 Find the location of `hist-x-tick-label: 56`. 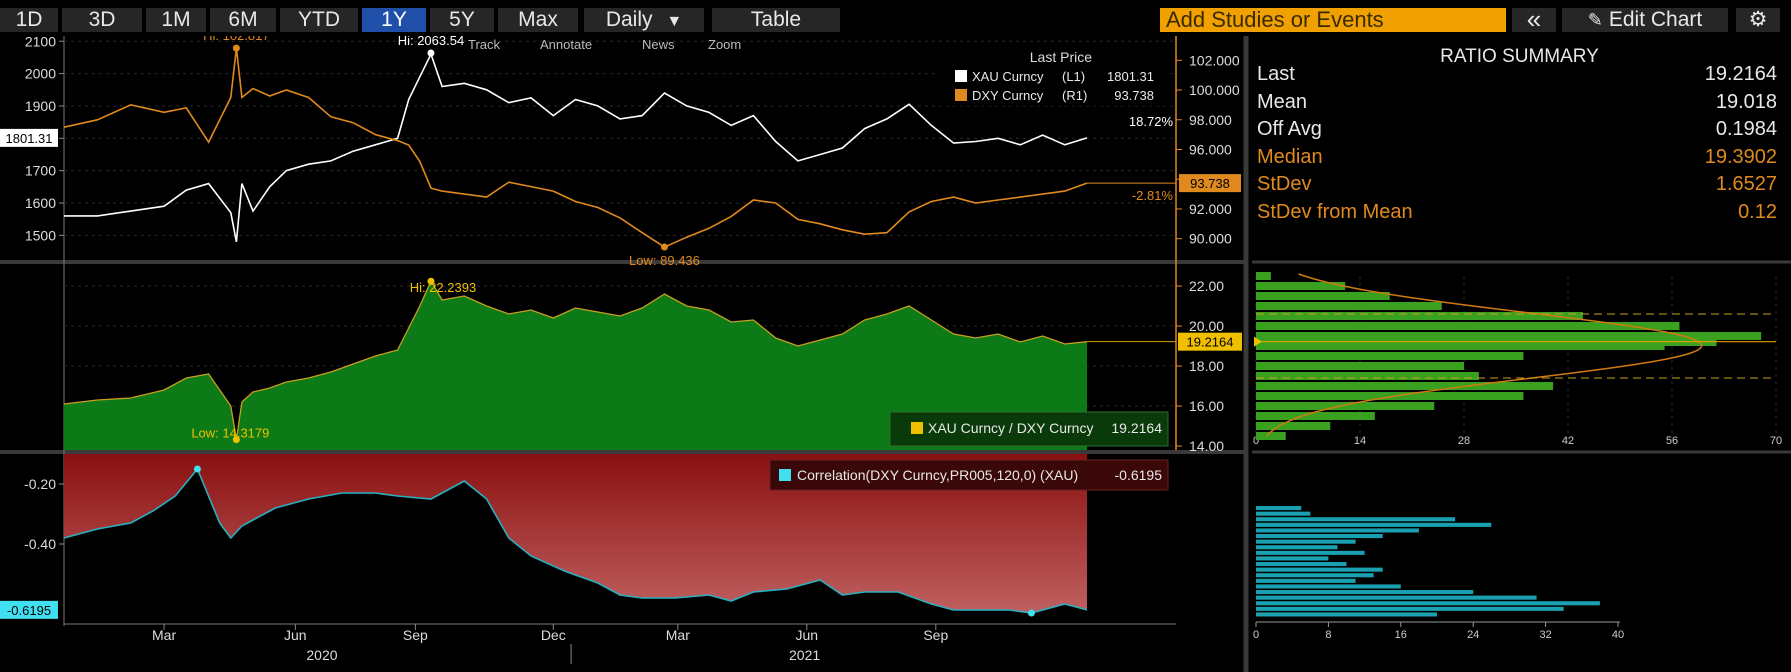

hist-x-tick-label: 56 is located at coordinates (1672, 441).